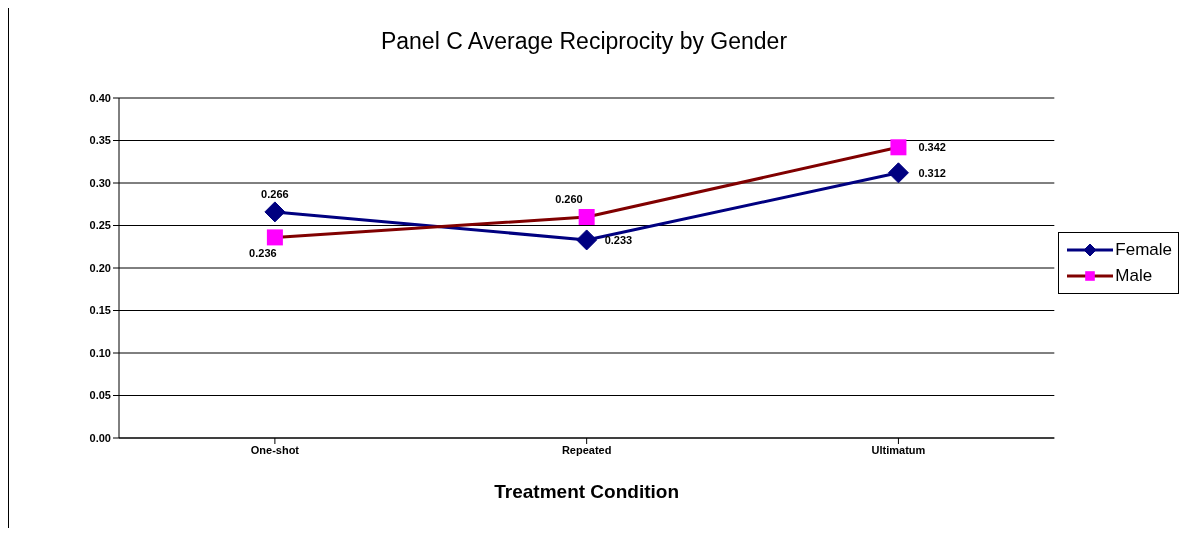  What do you see at coordinates (100, 97) in the screenshot?
I see `y-tick-label: 0.40` at bounding box center [100, 97].